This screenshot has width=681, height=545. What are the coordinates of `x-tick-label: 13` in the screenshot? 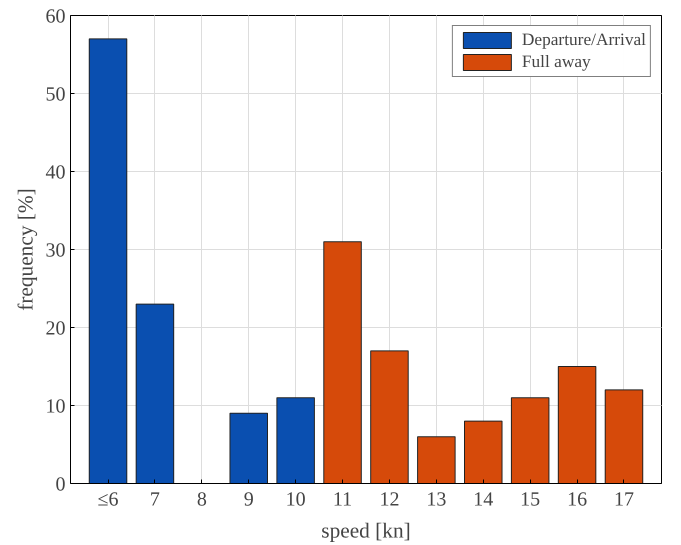 It's located at (436, 499).